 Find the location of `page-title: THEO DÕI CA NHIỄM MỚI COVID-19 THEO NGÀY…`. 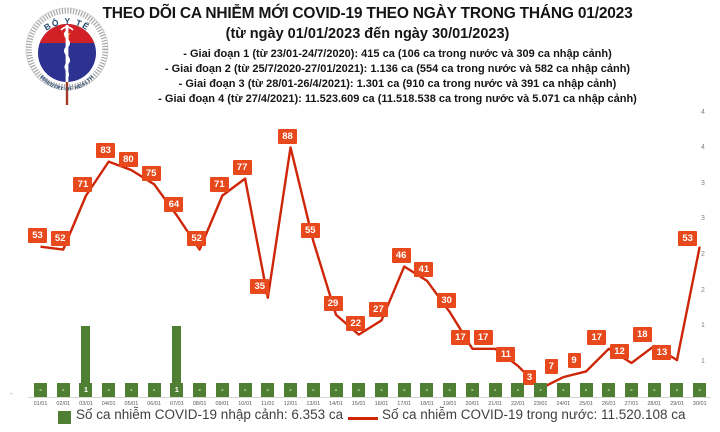

page-title: THEO DÕI CA NHIỄM MỚI COVID-19 THEO NGÀY… is located at coordinates (367, 13).